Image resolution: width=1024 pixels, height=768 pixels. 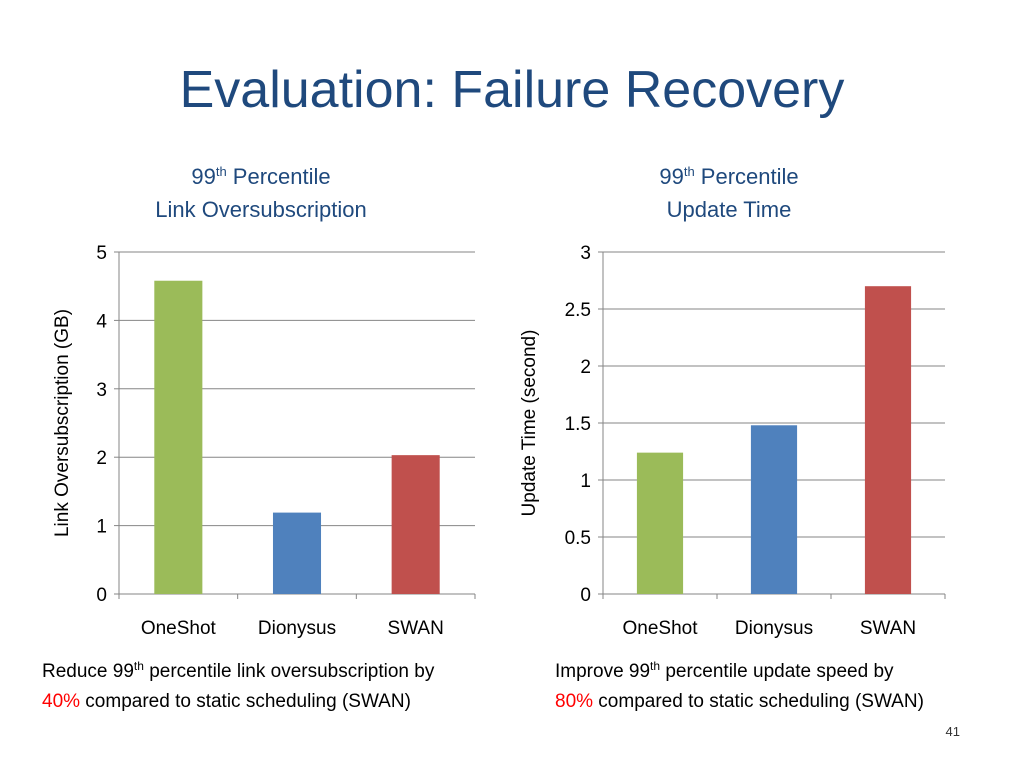 I want to click on y-tick-label: 1.5, so click(x=578, y=424).